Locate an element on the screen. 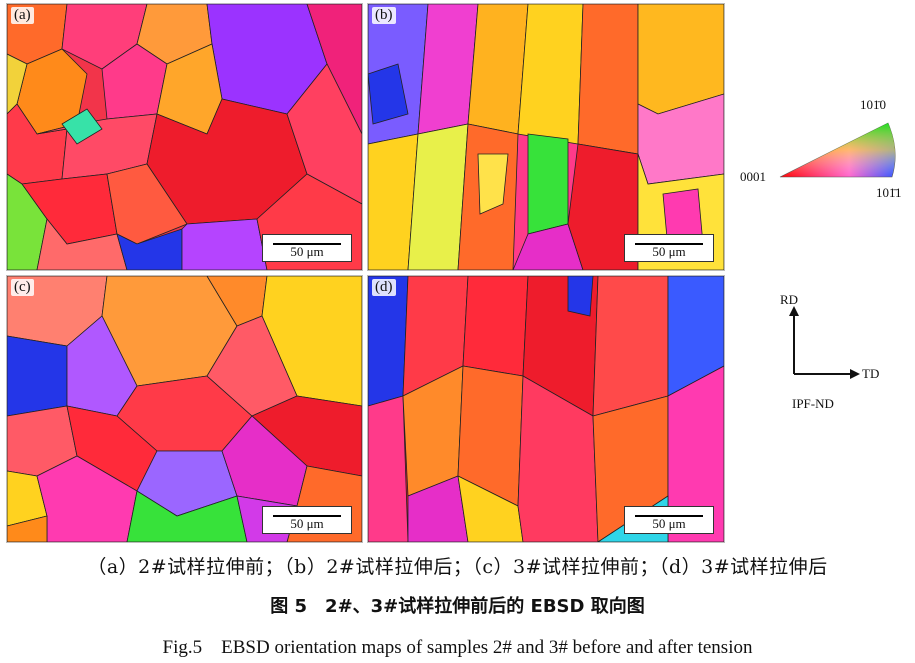 The width and height of the screenshot is (915, 663). scale-bar-b: 50 μm is located at coordinates (669, 248).